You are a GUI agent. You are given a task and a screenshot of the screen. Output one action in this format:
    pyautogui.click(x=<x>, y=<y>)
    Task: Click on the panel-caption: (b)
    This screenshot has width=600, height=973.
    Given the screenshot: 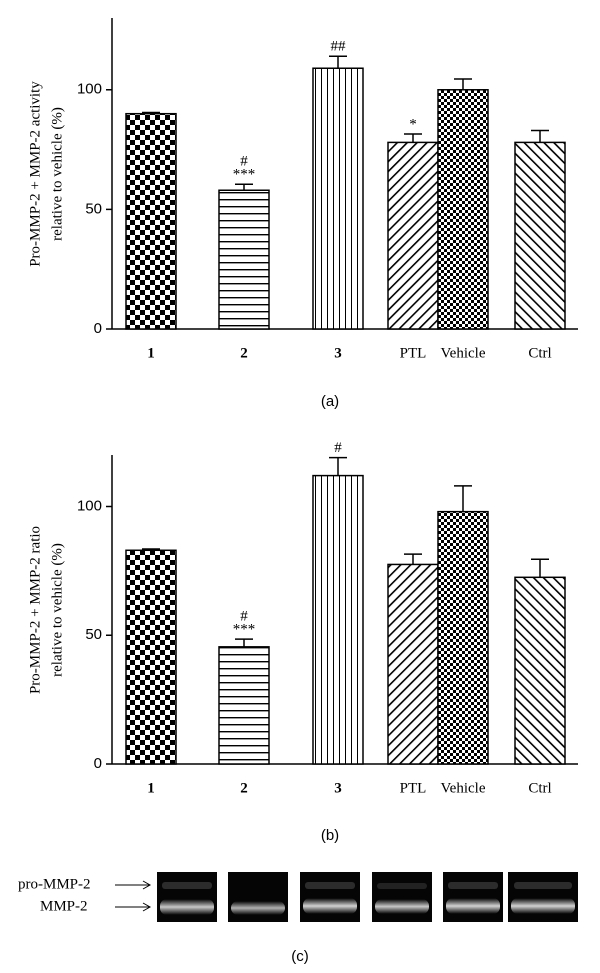 What is the action you would take?
    pyautogui.click(x=330, y=835)
    